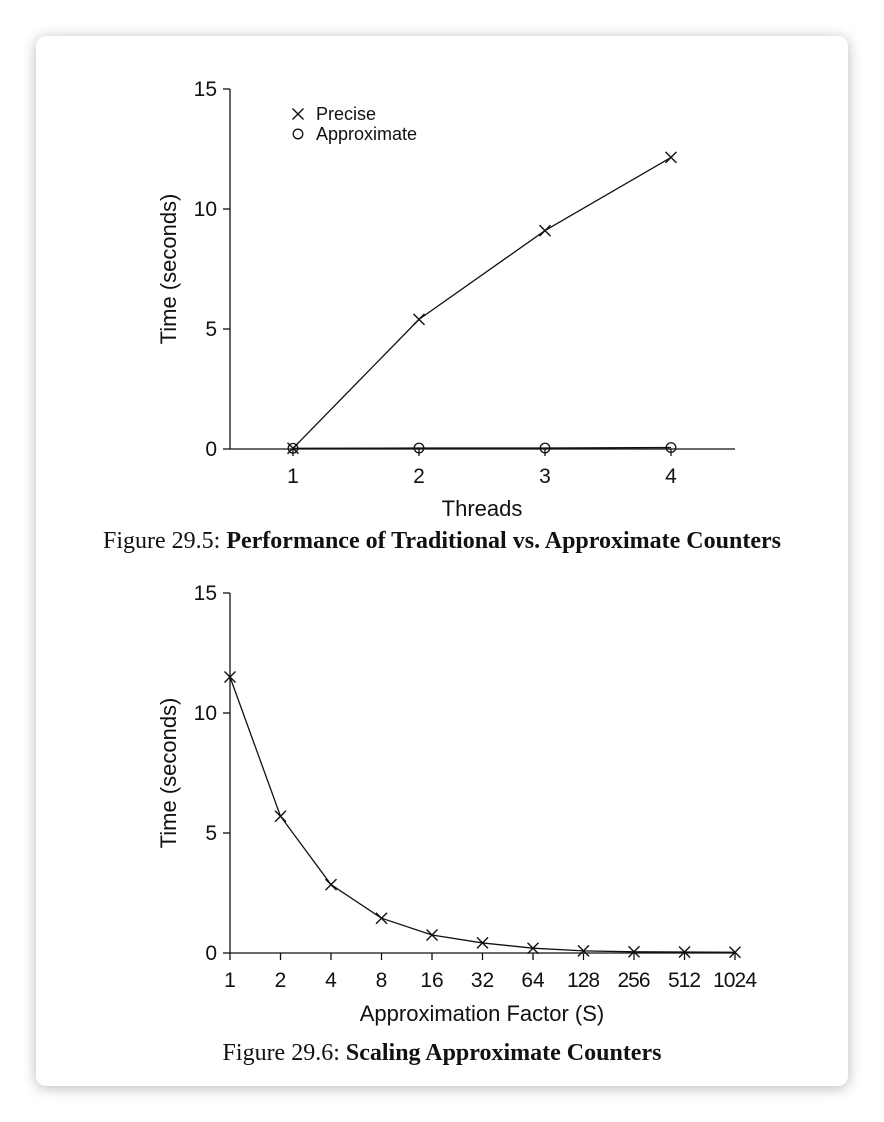 The width and height of the screenshot is (884, 1122). I want to click on x-tick-label: 3, so click(545, 476).